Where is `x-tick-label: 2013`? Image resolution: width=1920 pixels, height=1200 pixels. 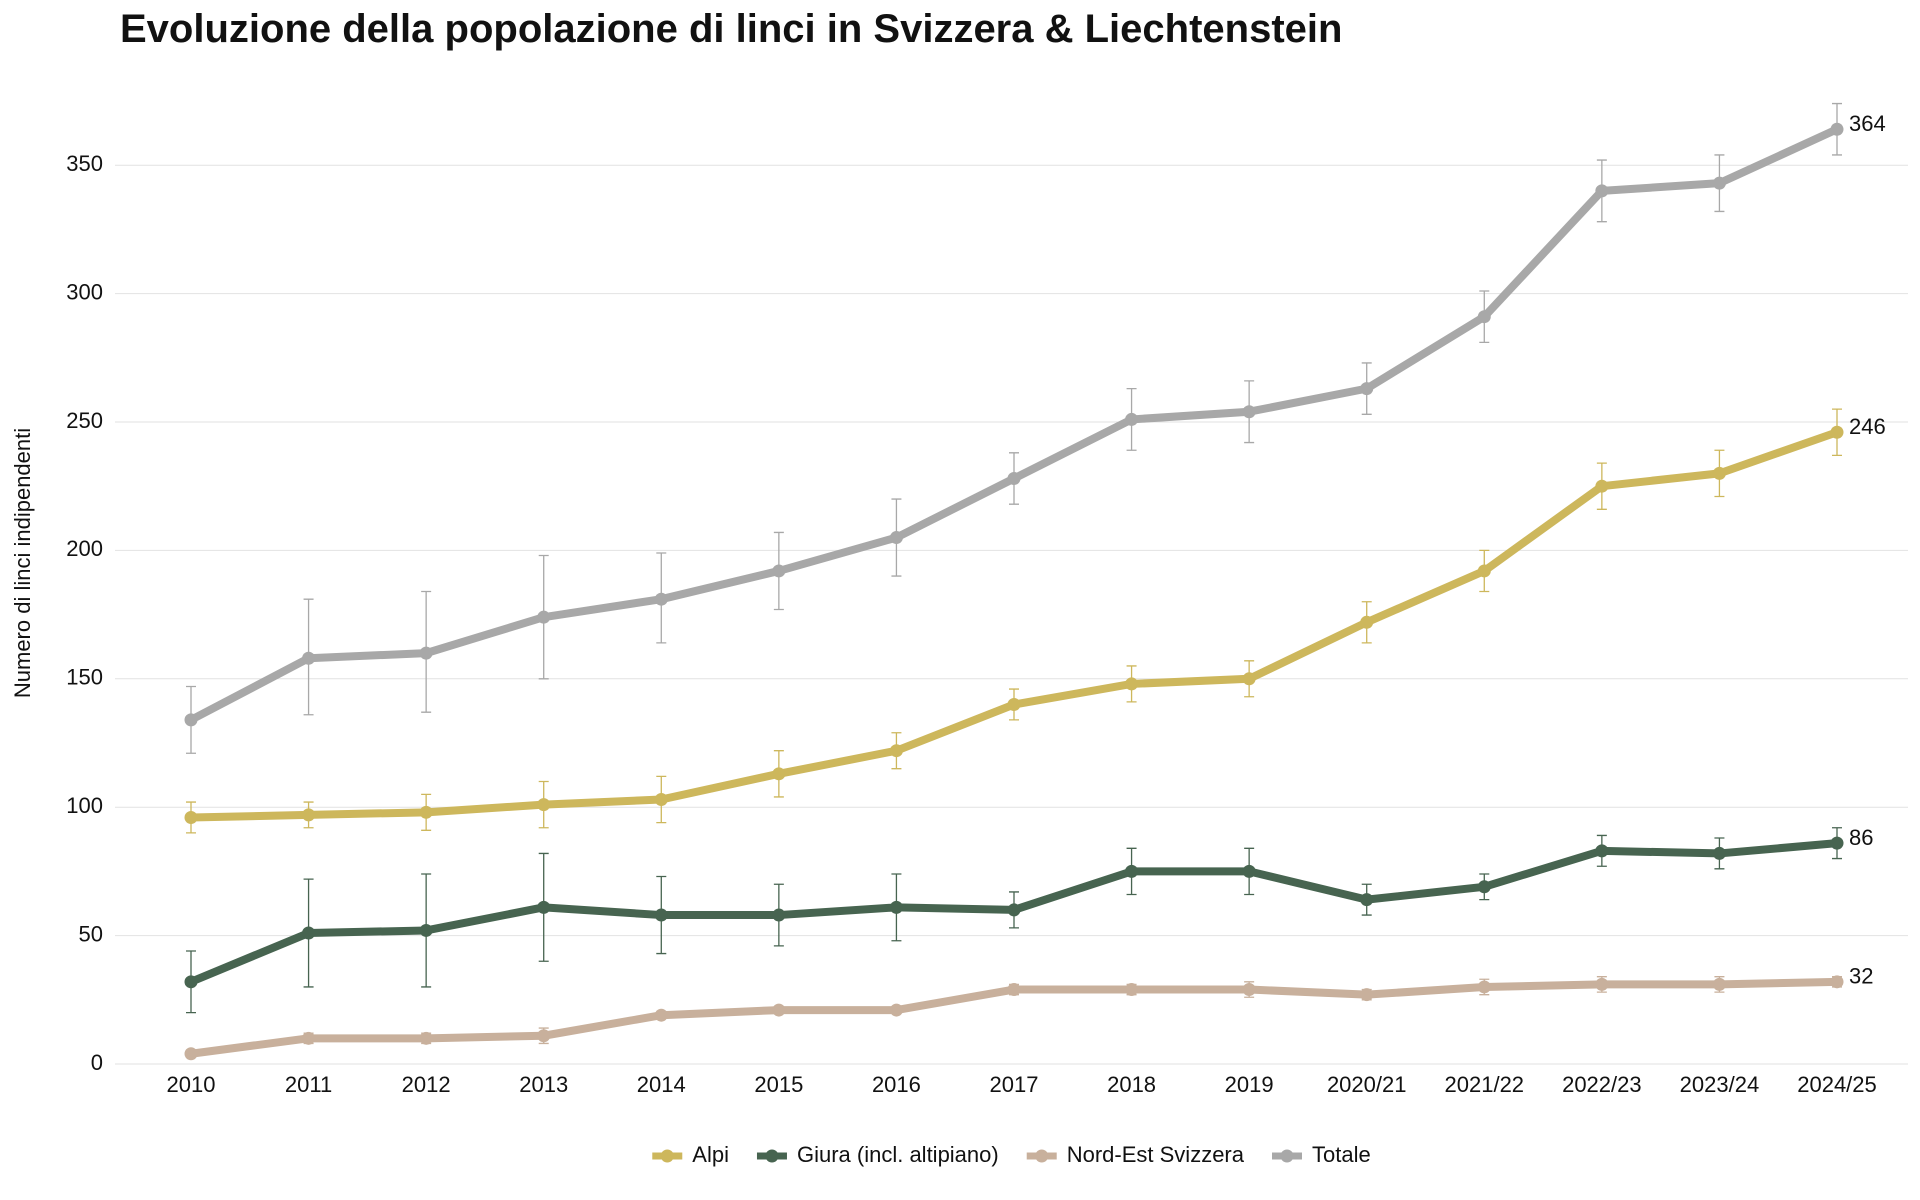
x-tick-label: 2013 is located at coordinates (543, 1084).